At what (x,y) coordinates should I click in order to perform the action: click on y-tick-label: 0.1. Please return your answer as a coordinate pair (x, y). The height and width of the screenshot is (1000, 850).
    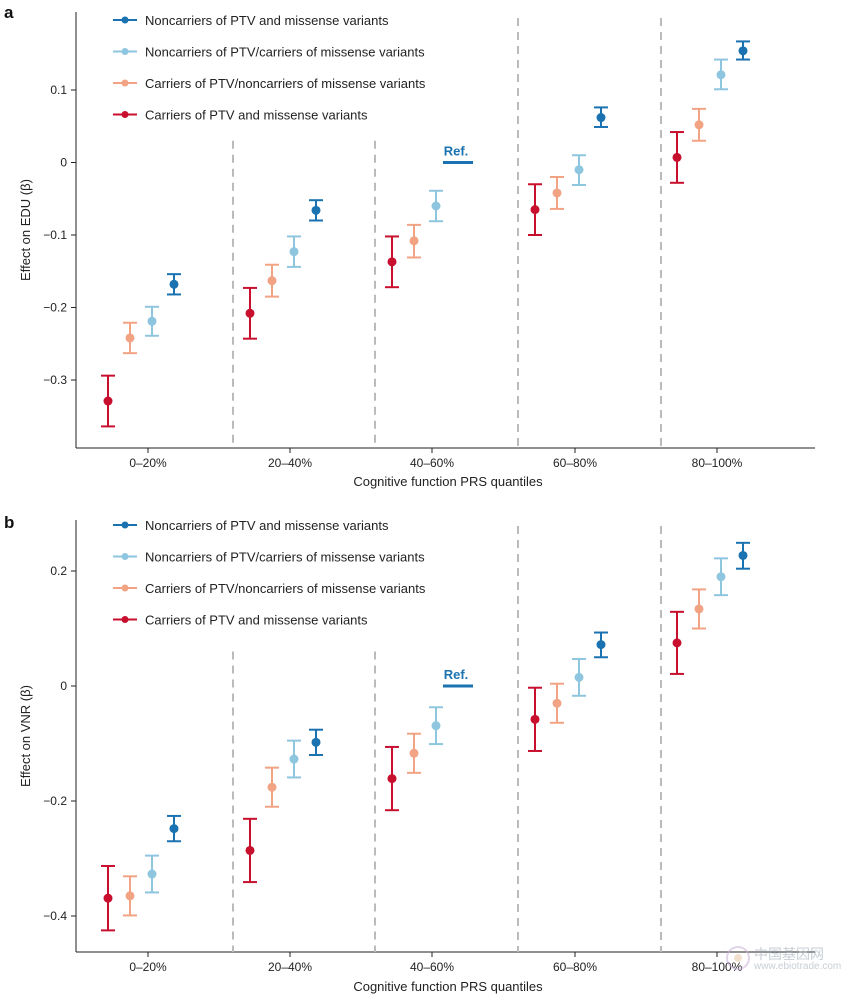
    Looking at the image, I should click on (58, 90).